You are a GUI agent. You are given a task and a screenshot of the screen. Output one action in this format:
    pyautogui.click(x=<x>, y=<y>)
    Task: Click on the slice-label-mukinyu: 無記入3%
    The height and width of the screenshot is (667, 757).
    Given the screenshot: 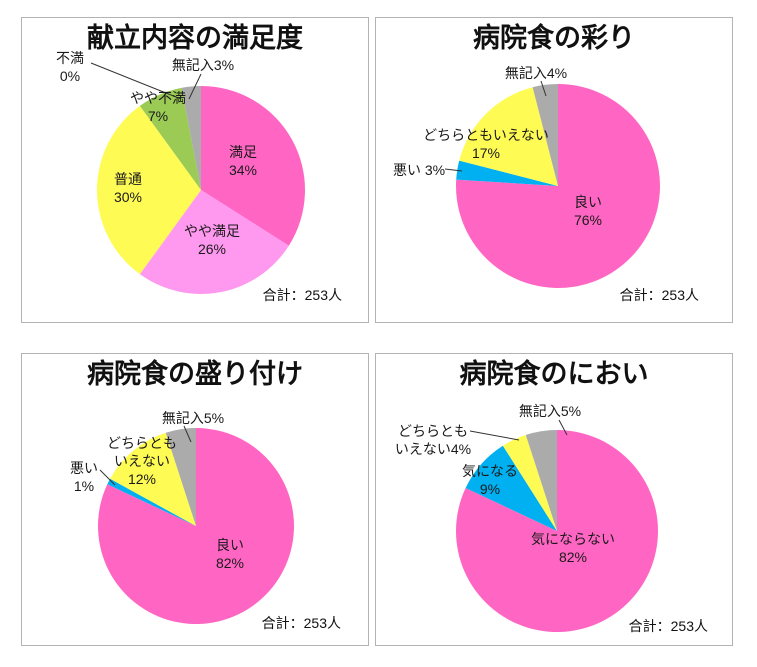 What is the action you would take?
    pyautogui.click(x=203, y=65)
    